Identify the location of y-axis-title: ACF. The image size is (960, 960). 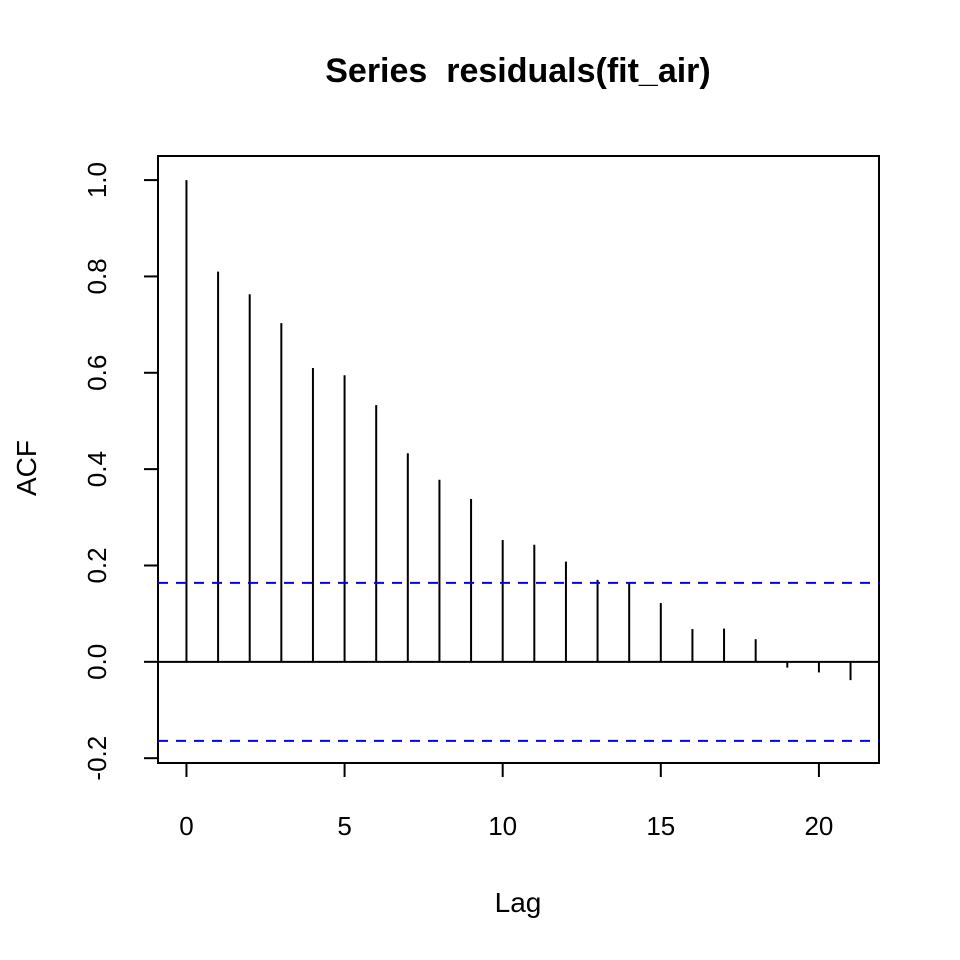
(26, 468).